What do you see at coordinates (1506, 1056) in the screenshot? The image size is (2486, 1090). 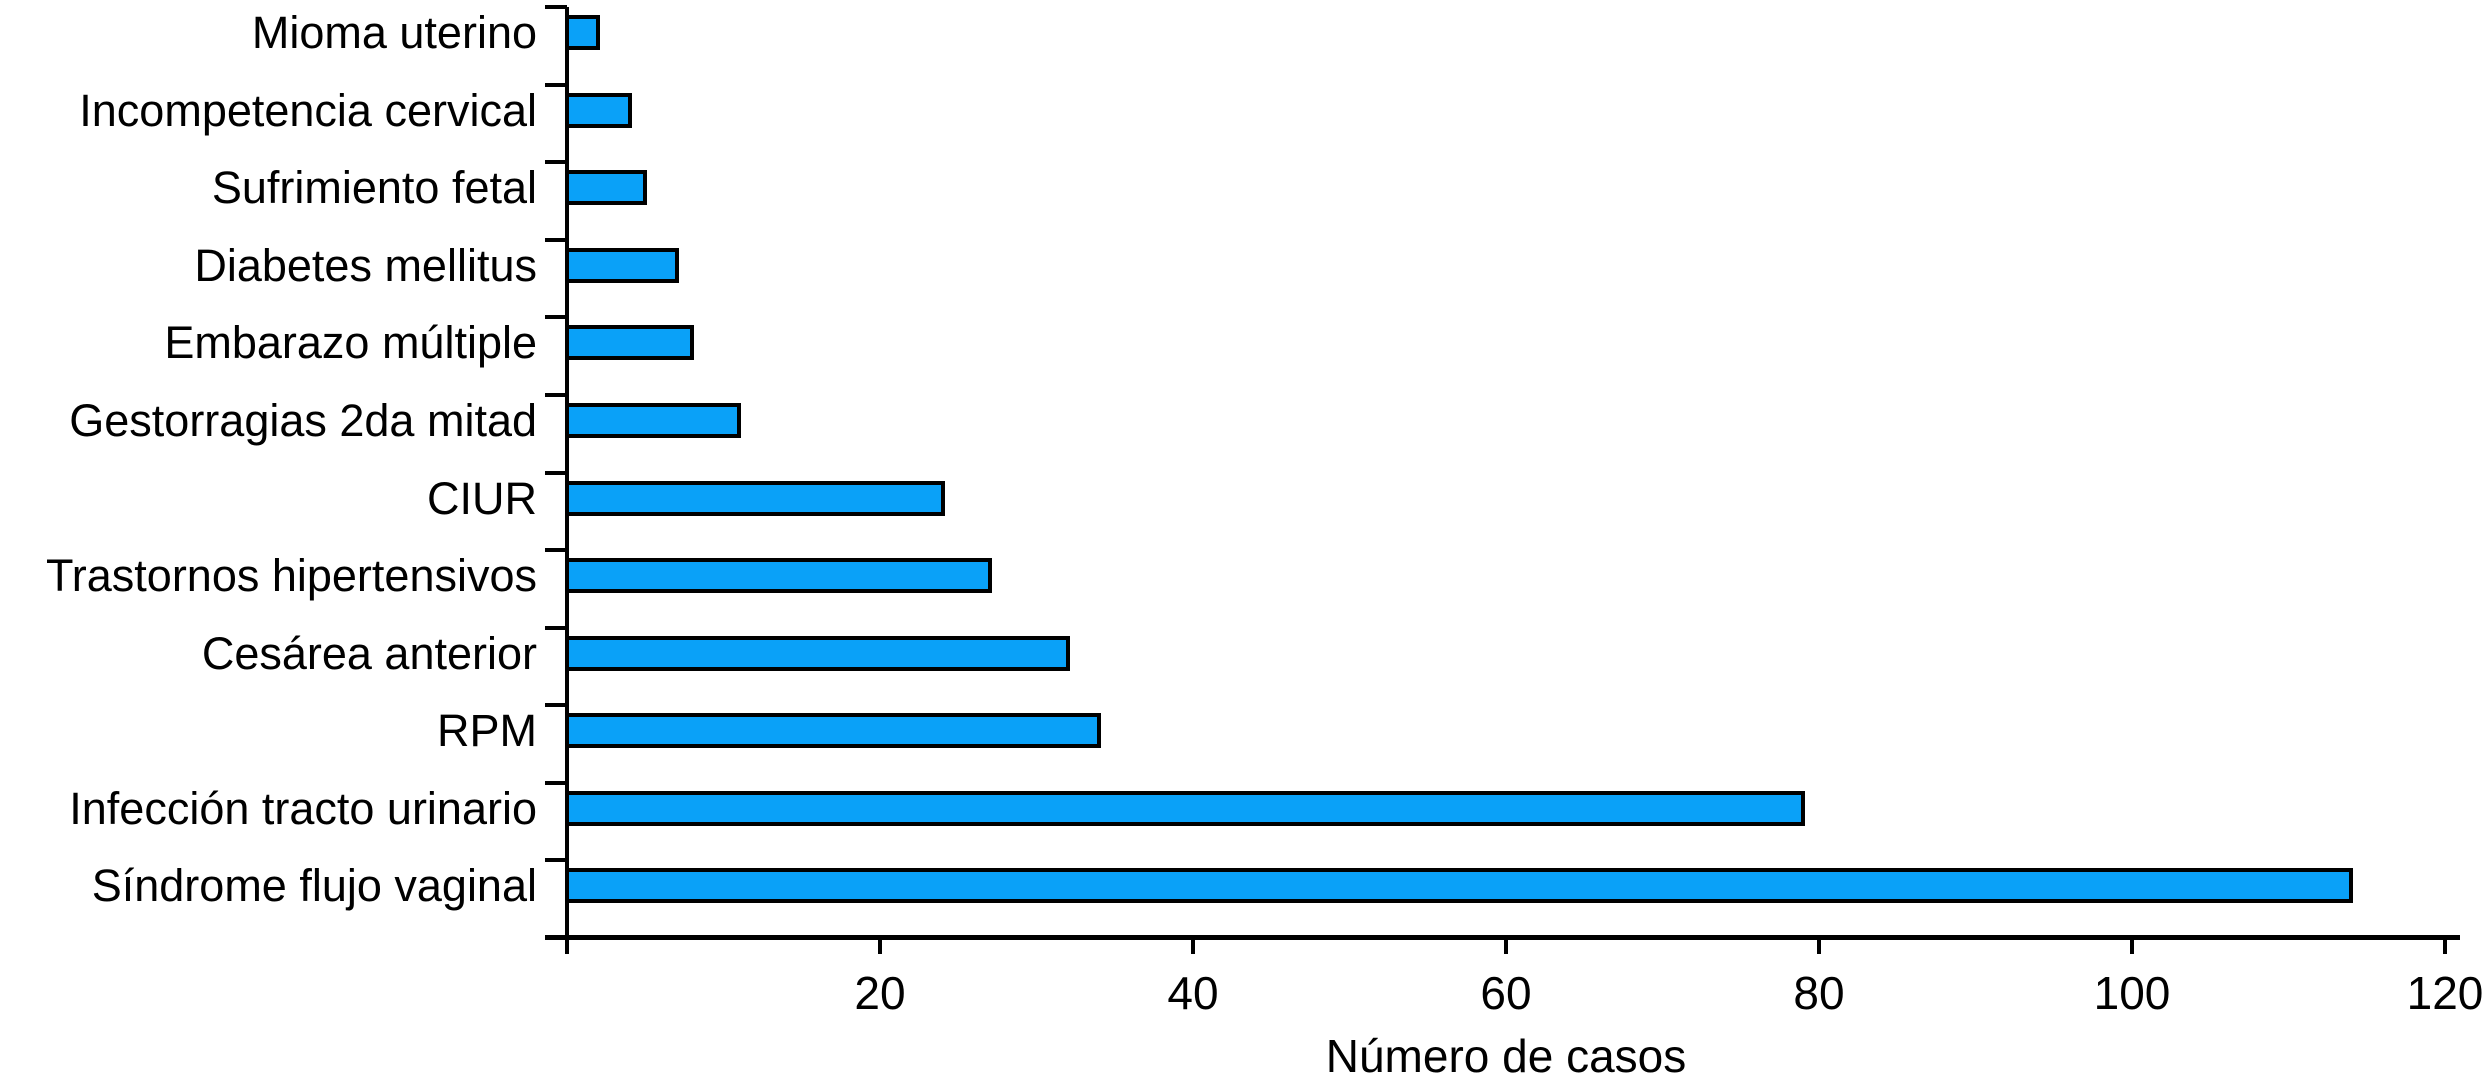 I see `x-axis-title: Número de casos` at bounding box center [1506, 1056].